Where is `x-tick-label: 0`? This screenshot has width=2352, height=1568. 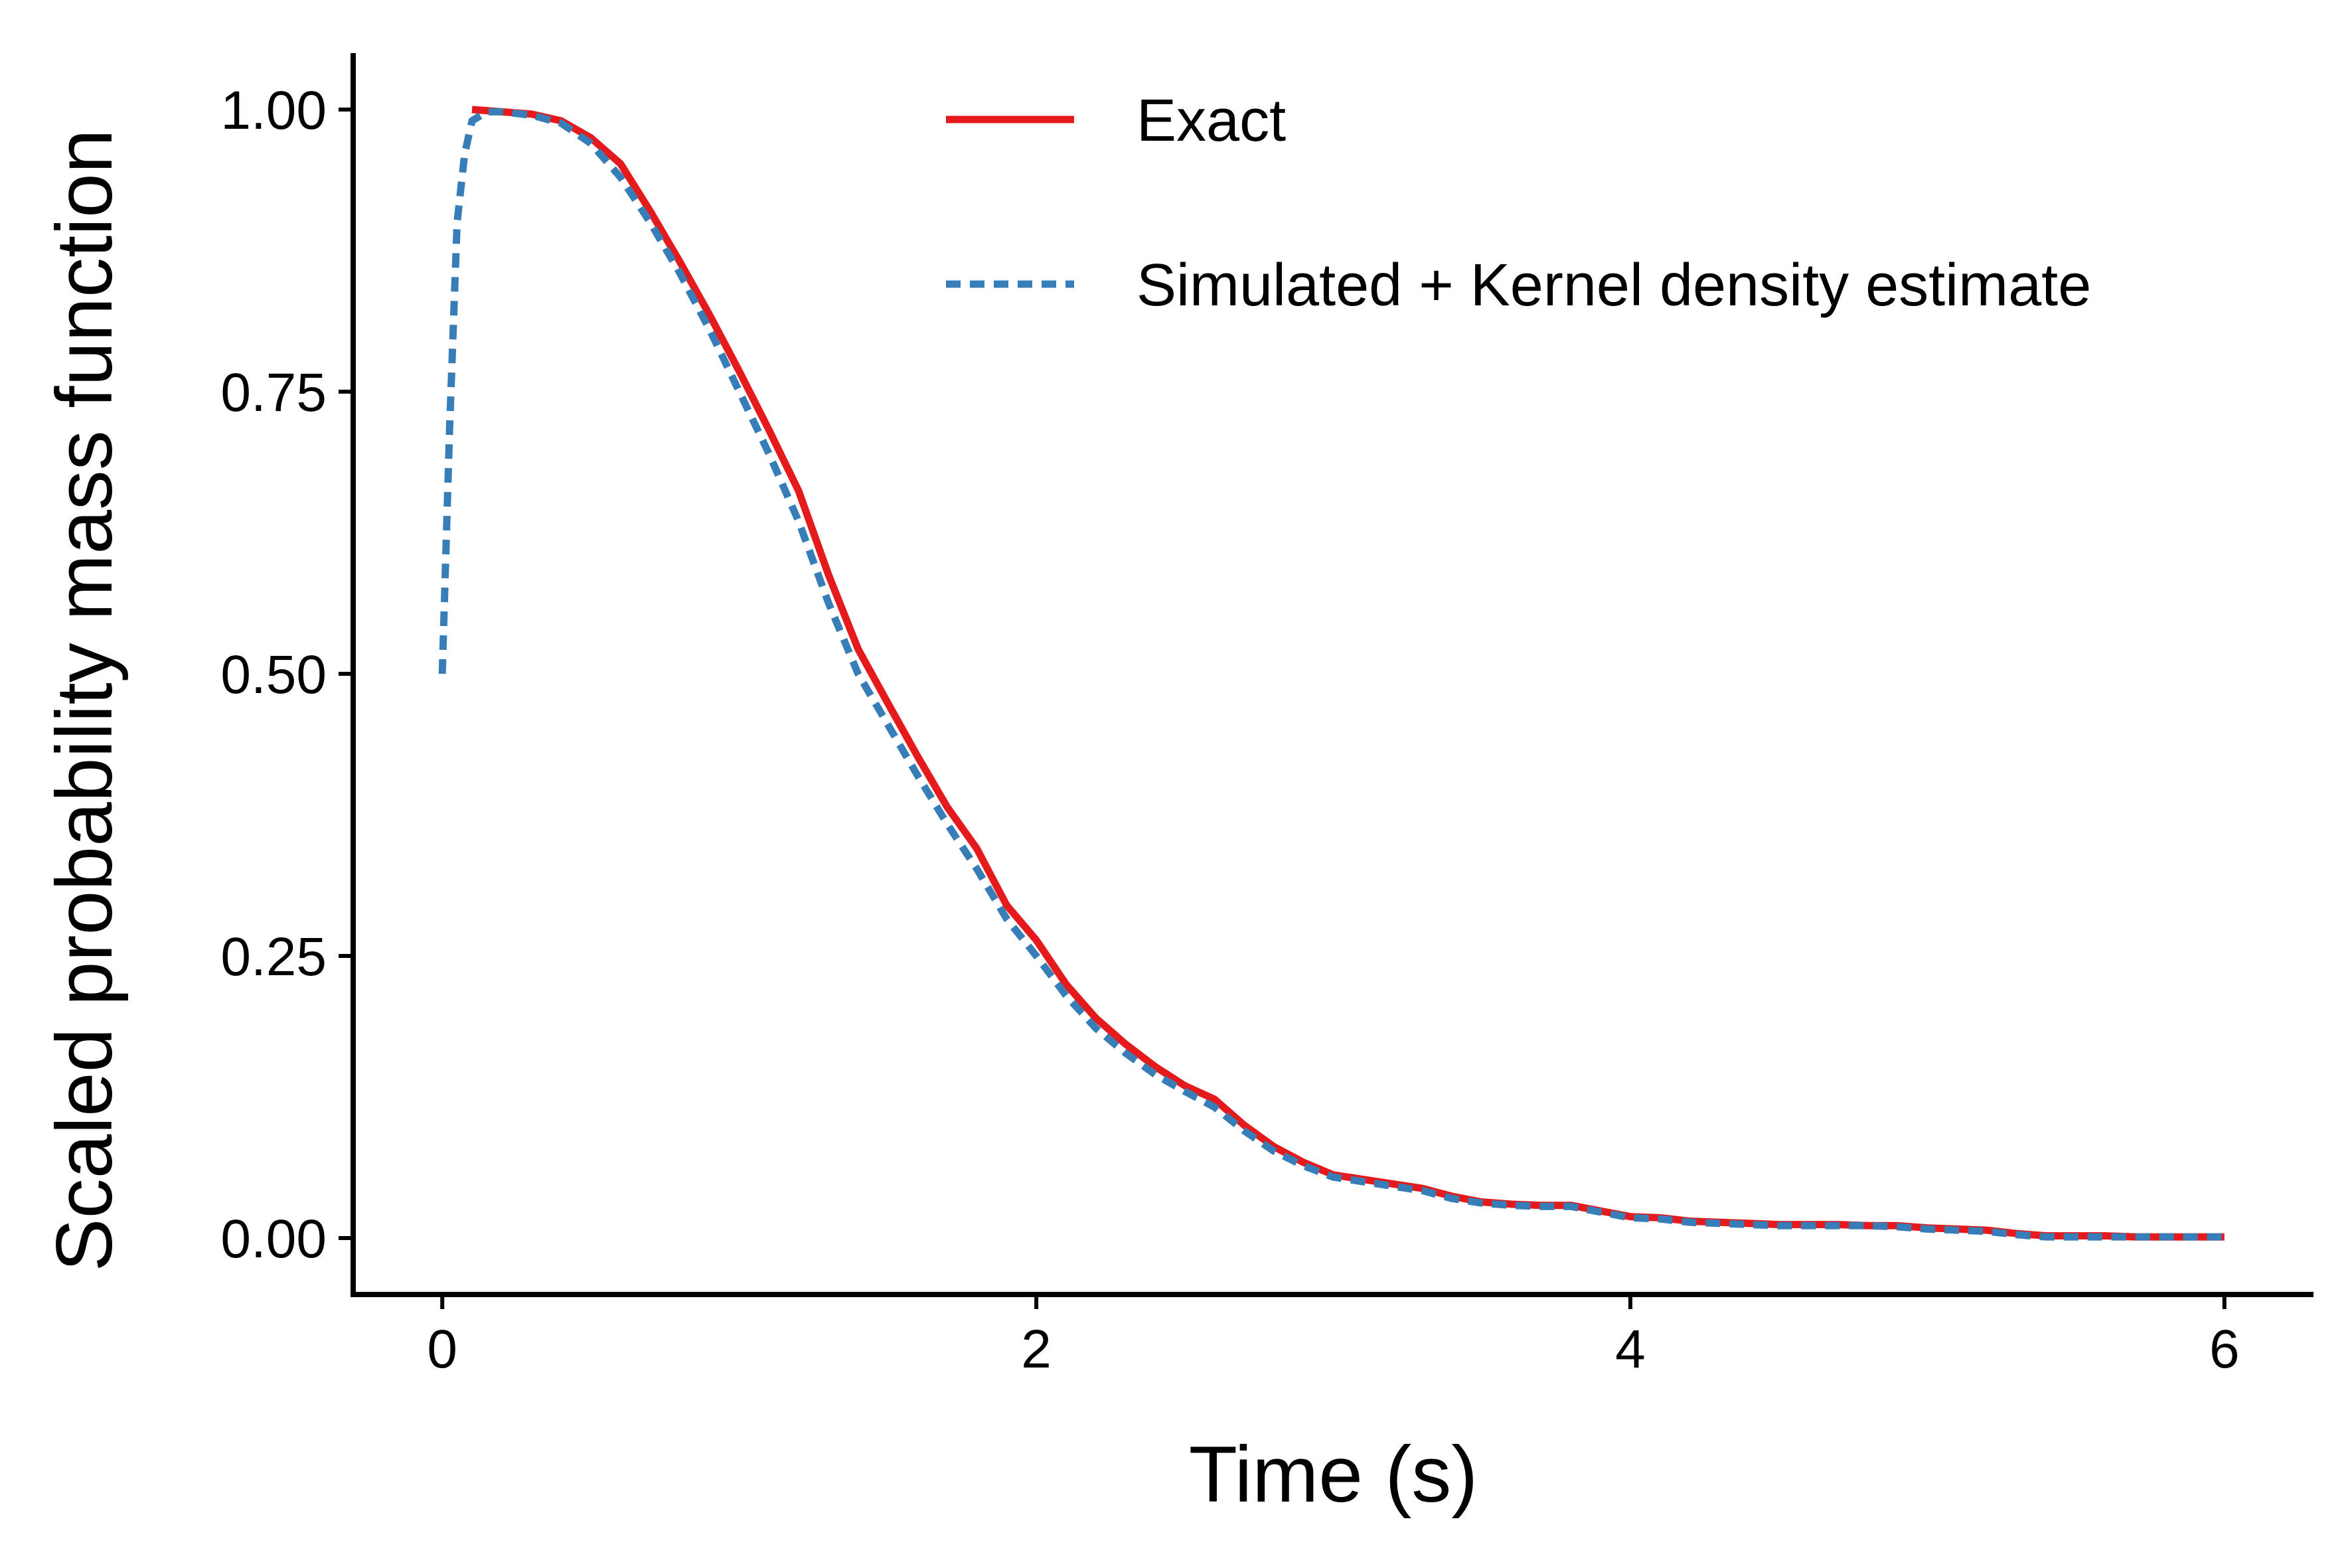 x-tick-label: 0 is located at coordinates (442, 1349).